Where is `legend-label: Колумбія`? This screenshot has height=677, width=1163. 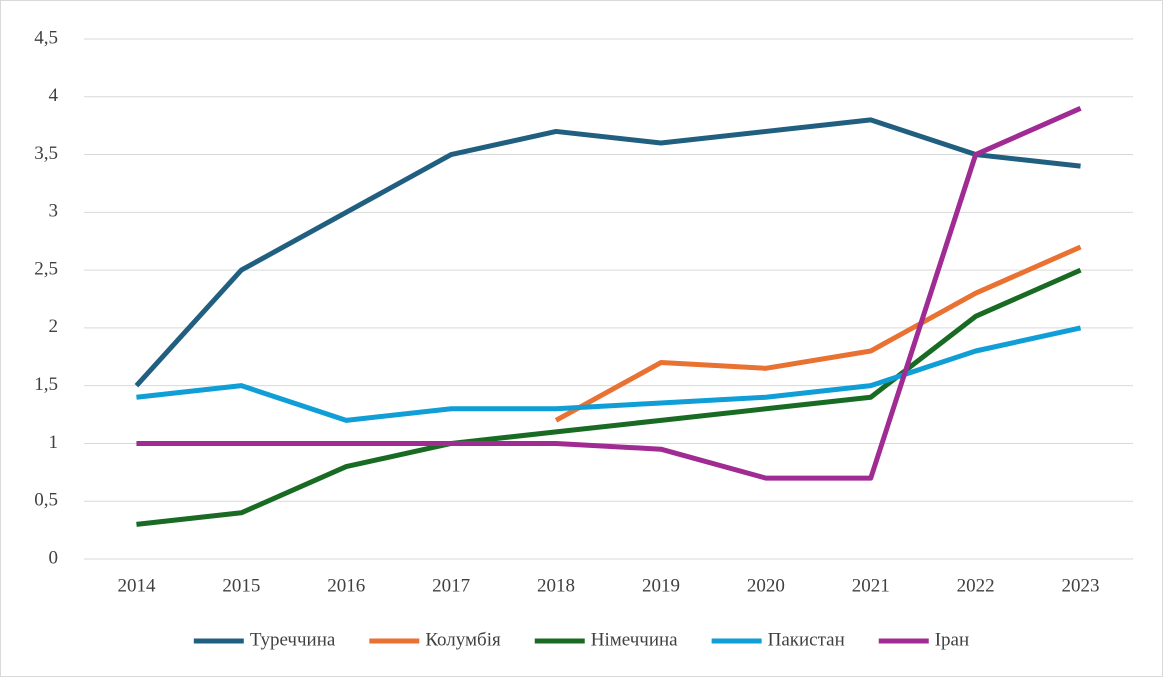 legend-label: Колумбія is located at coordinates (463, 639).